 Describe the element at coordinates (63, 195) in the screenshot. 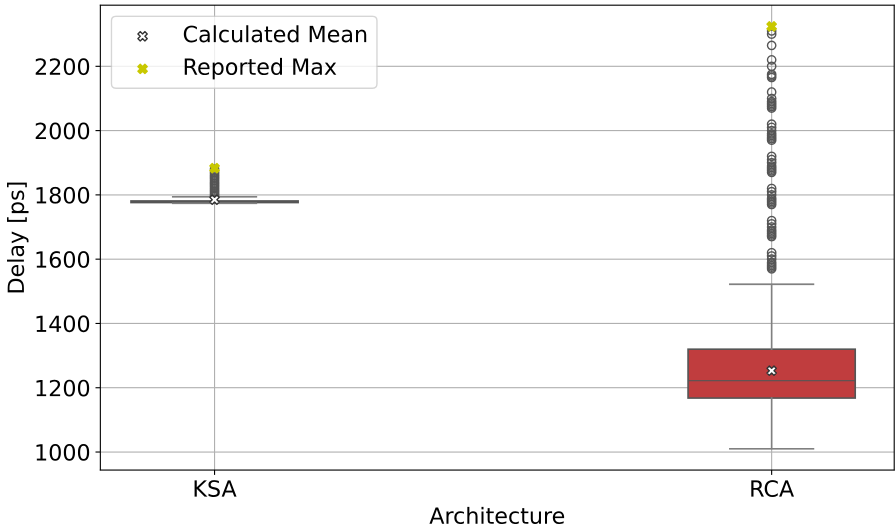

I see `y-tick-label: 1800` at that location.